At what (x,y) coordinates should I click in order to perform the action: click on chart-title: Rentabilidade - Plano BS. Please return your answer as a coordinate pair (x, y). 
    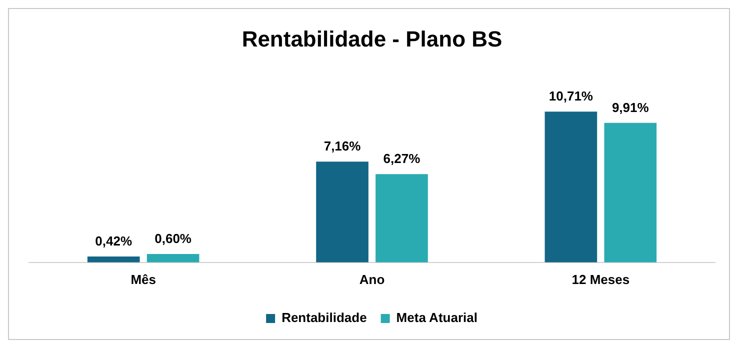
    Looking at the image, I should click on (372, 39).